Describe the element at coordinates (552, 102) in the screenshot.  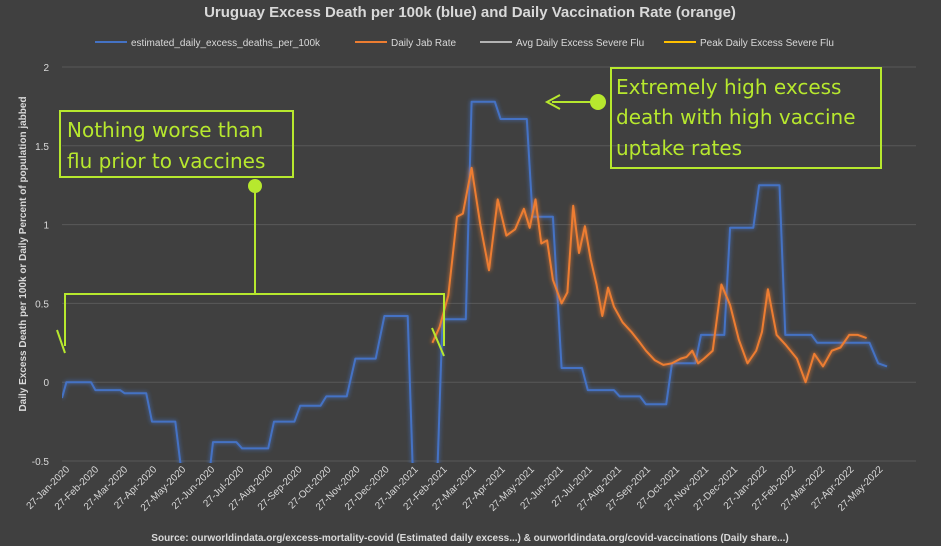
I see `arrow-left-icon` at that location.